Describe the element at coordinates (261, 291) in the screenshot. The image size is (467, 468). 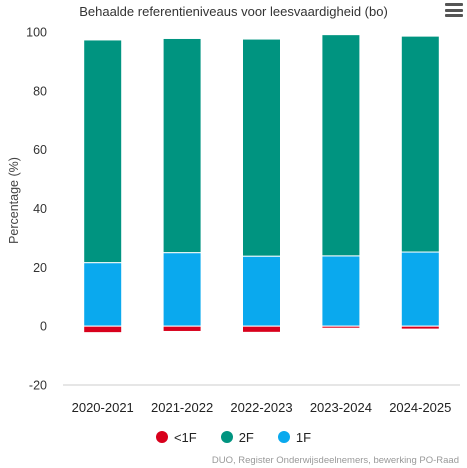
I see `bar-1F-2022-2023` at that location.